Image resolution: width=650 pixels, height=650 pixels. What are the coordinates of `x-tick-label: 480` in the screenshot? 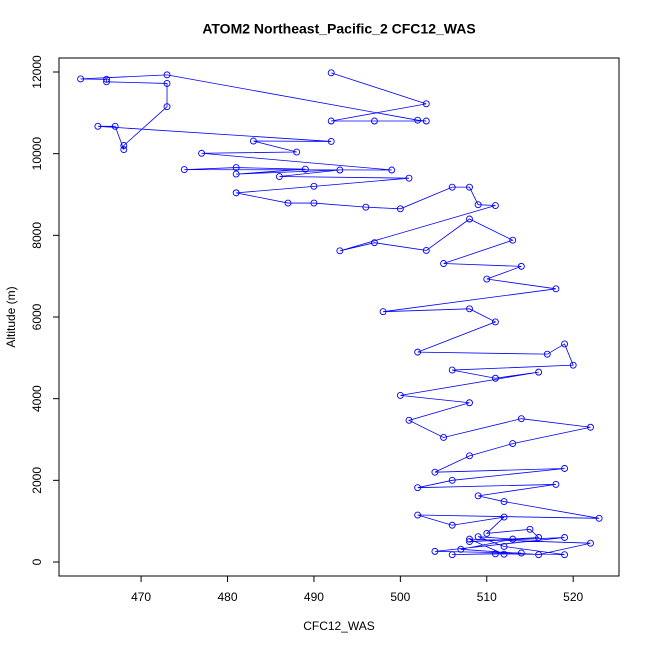 It's located at (228, 597).